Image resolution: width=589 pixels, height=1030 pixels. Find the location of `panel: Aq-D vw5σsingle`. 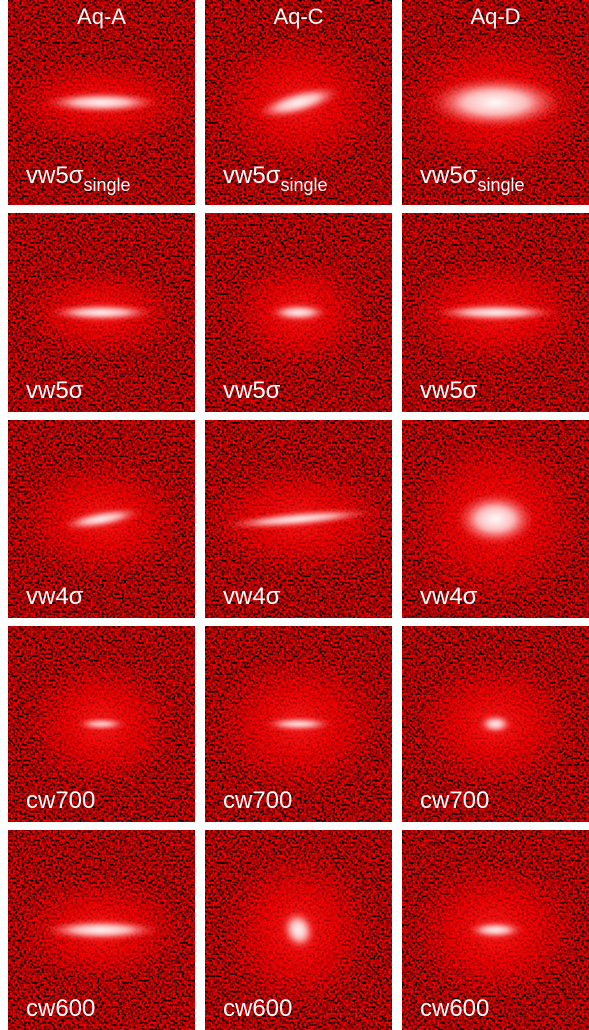

panel: Aq-D vw5σsingle is located at coordinates (495, 102).